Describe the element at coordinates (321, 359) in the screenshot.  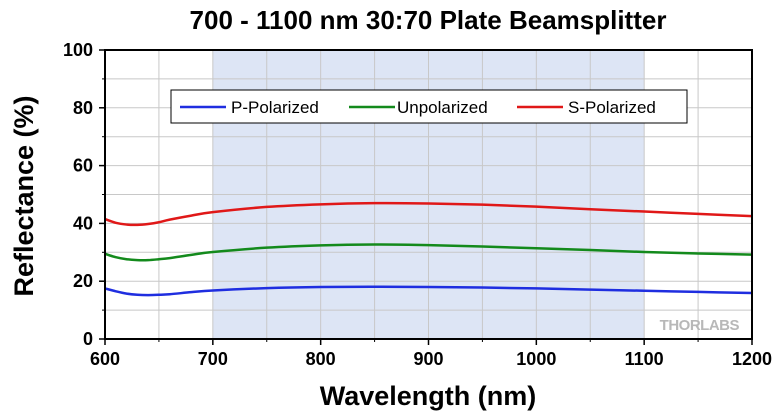
I see `x-tick-label: 800` at that location.